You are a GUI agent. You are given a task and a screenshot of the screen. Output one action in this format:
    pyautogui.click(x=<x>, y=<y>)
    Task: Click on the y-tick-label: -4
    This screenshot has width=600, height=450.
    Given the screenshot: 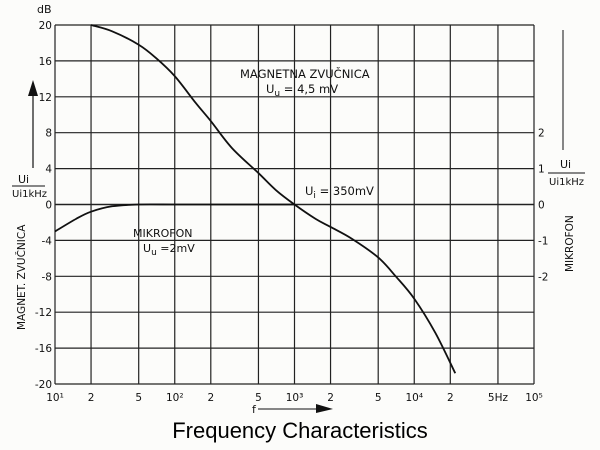 What is the action you would take?
    pyautogui.click(x=47, y=241)
    